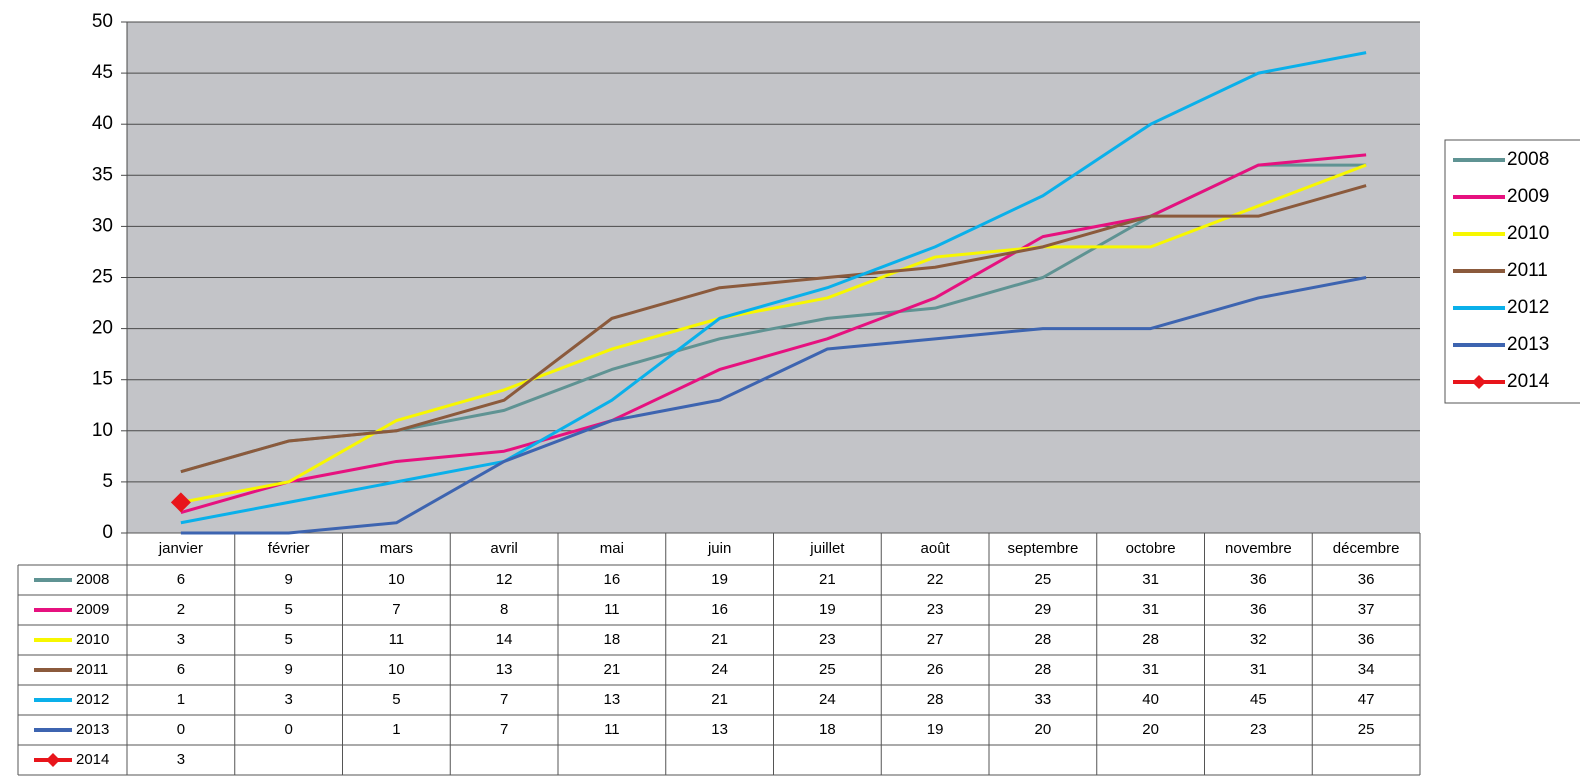 This screenshot has height=777, width=1580. What do you see at coordinates (102, 277) in the screenshot?
I see `y-tick-label: 25` at bounding box center [102, 277].